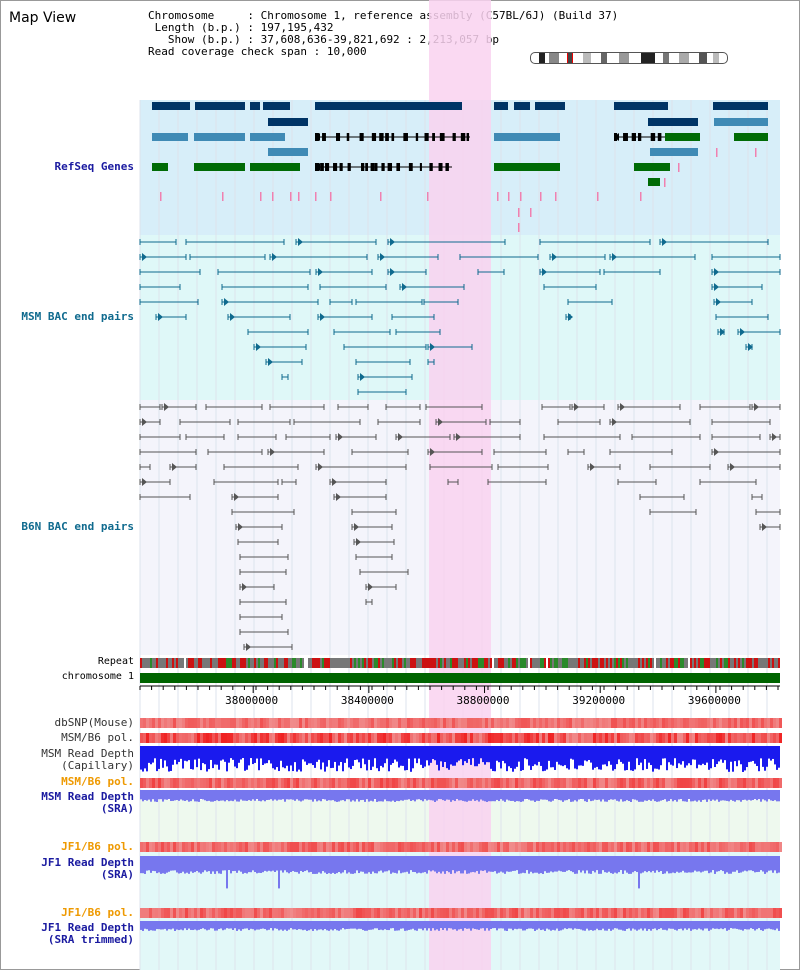  I want to click on msm-b6-pol-label-2: MSM/B6 pol., so click(97, 781).